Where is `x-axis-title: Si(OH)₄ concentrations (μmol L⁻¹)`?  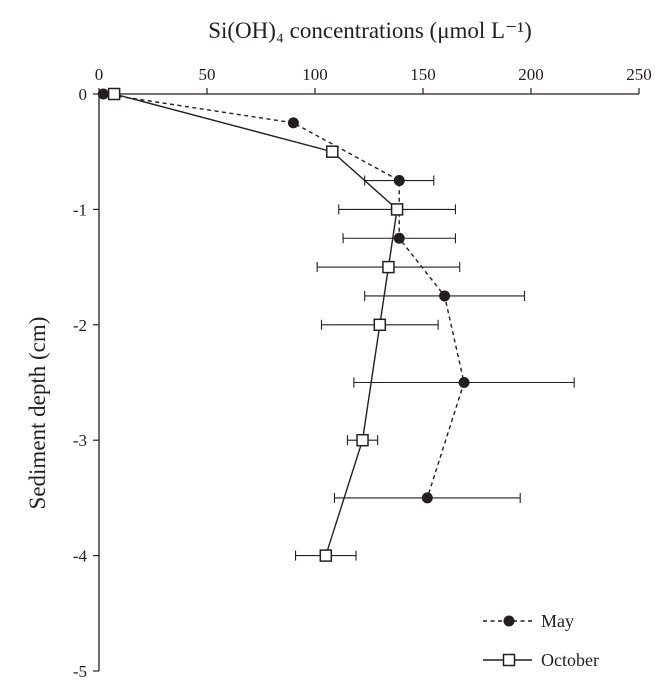 x-axis-title: Si(OH)₄ concentrations (μmol L⁻¹) is located at coordinates (370, 30).